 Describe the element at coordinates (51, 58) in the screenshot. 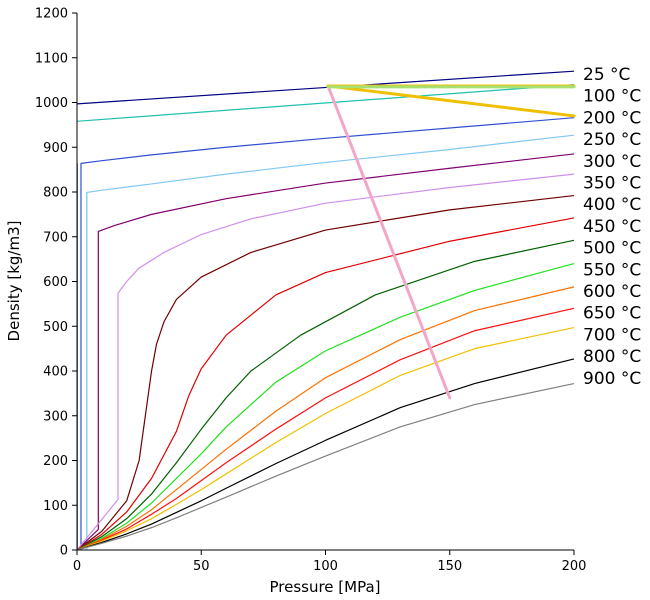

I see `y-tick-label-1100: 1100` at that location.